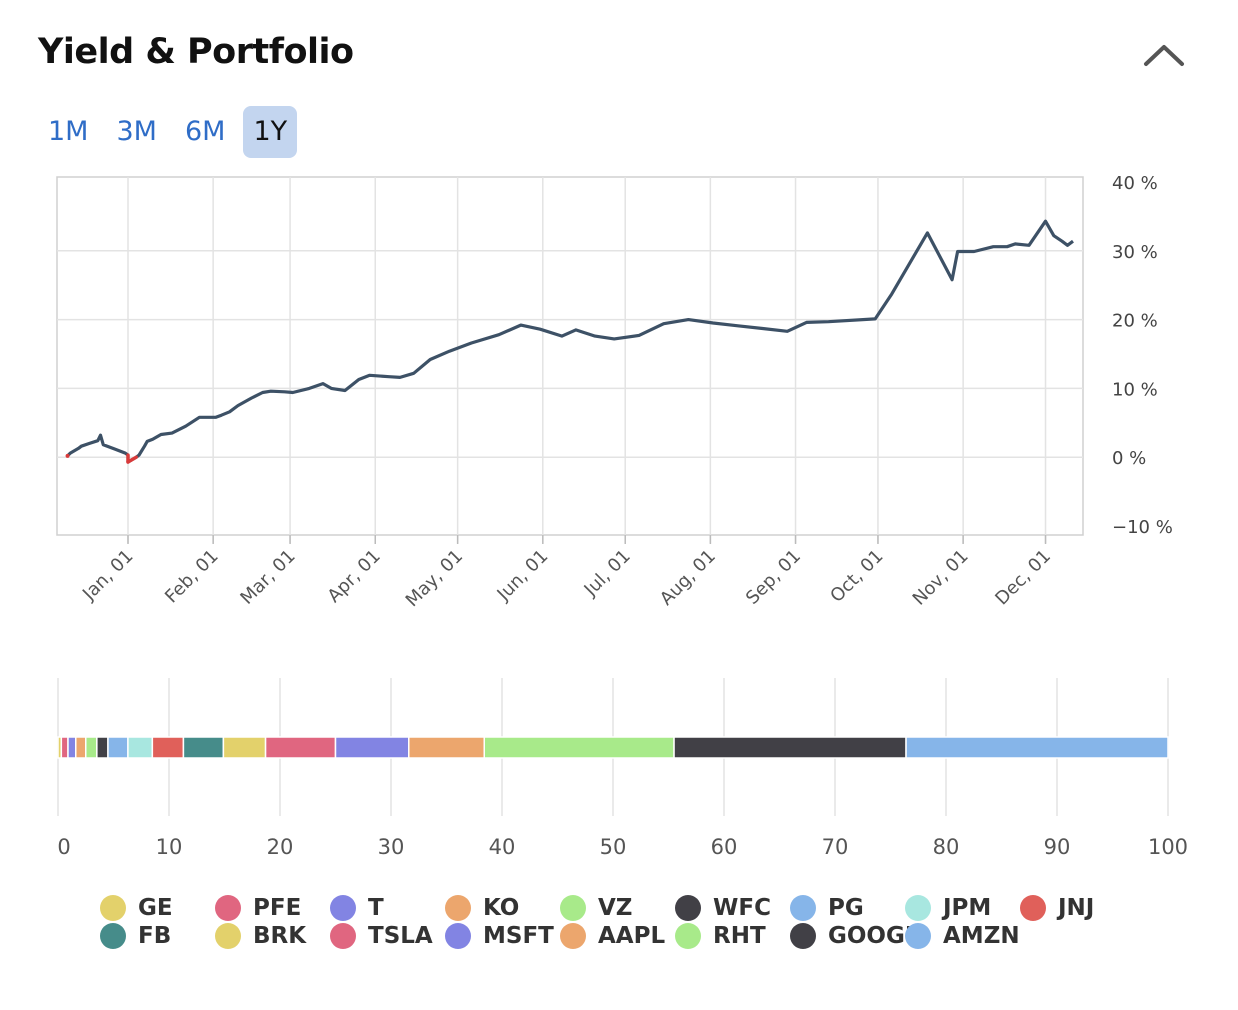  I want to click on legend-item-jnj: JNJ, so click(1077, 908).